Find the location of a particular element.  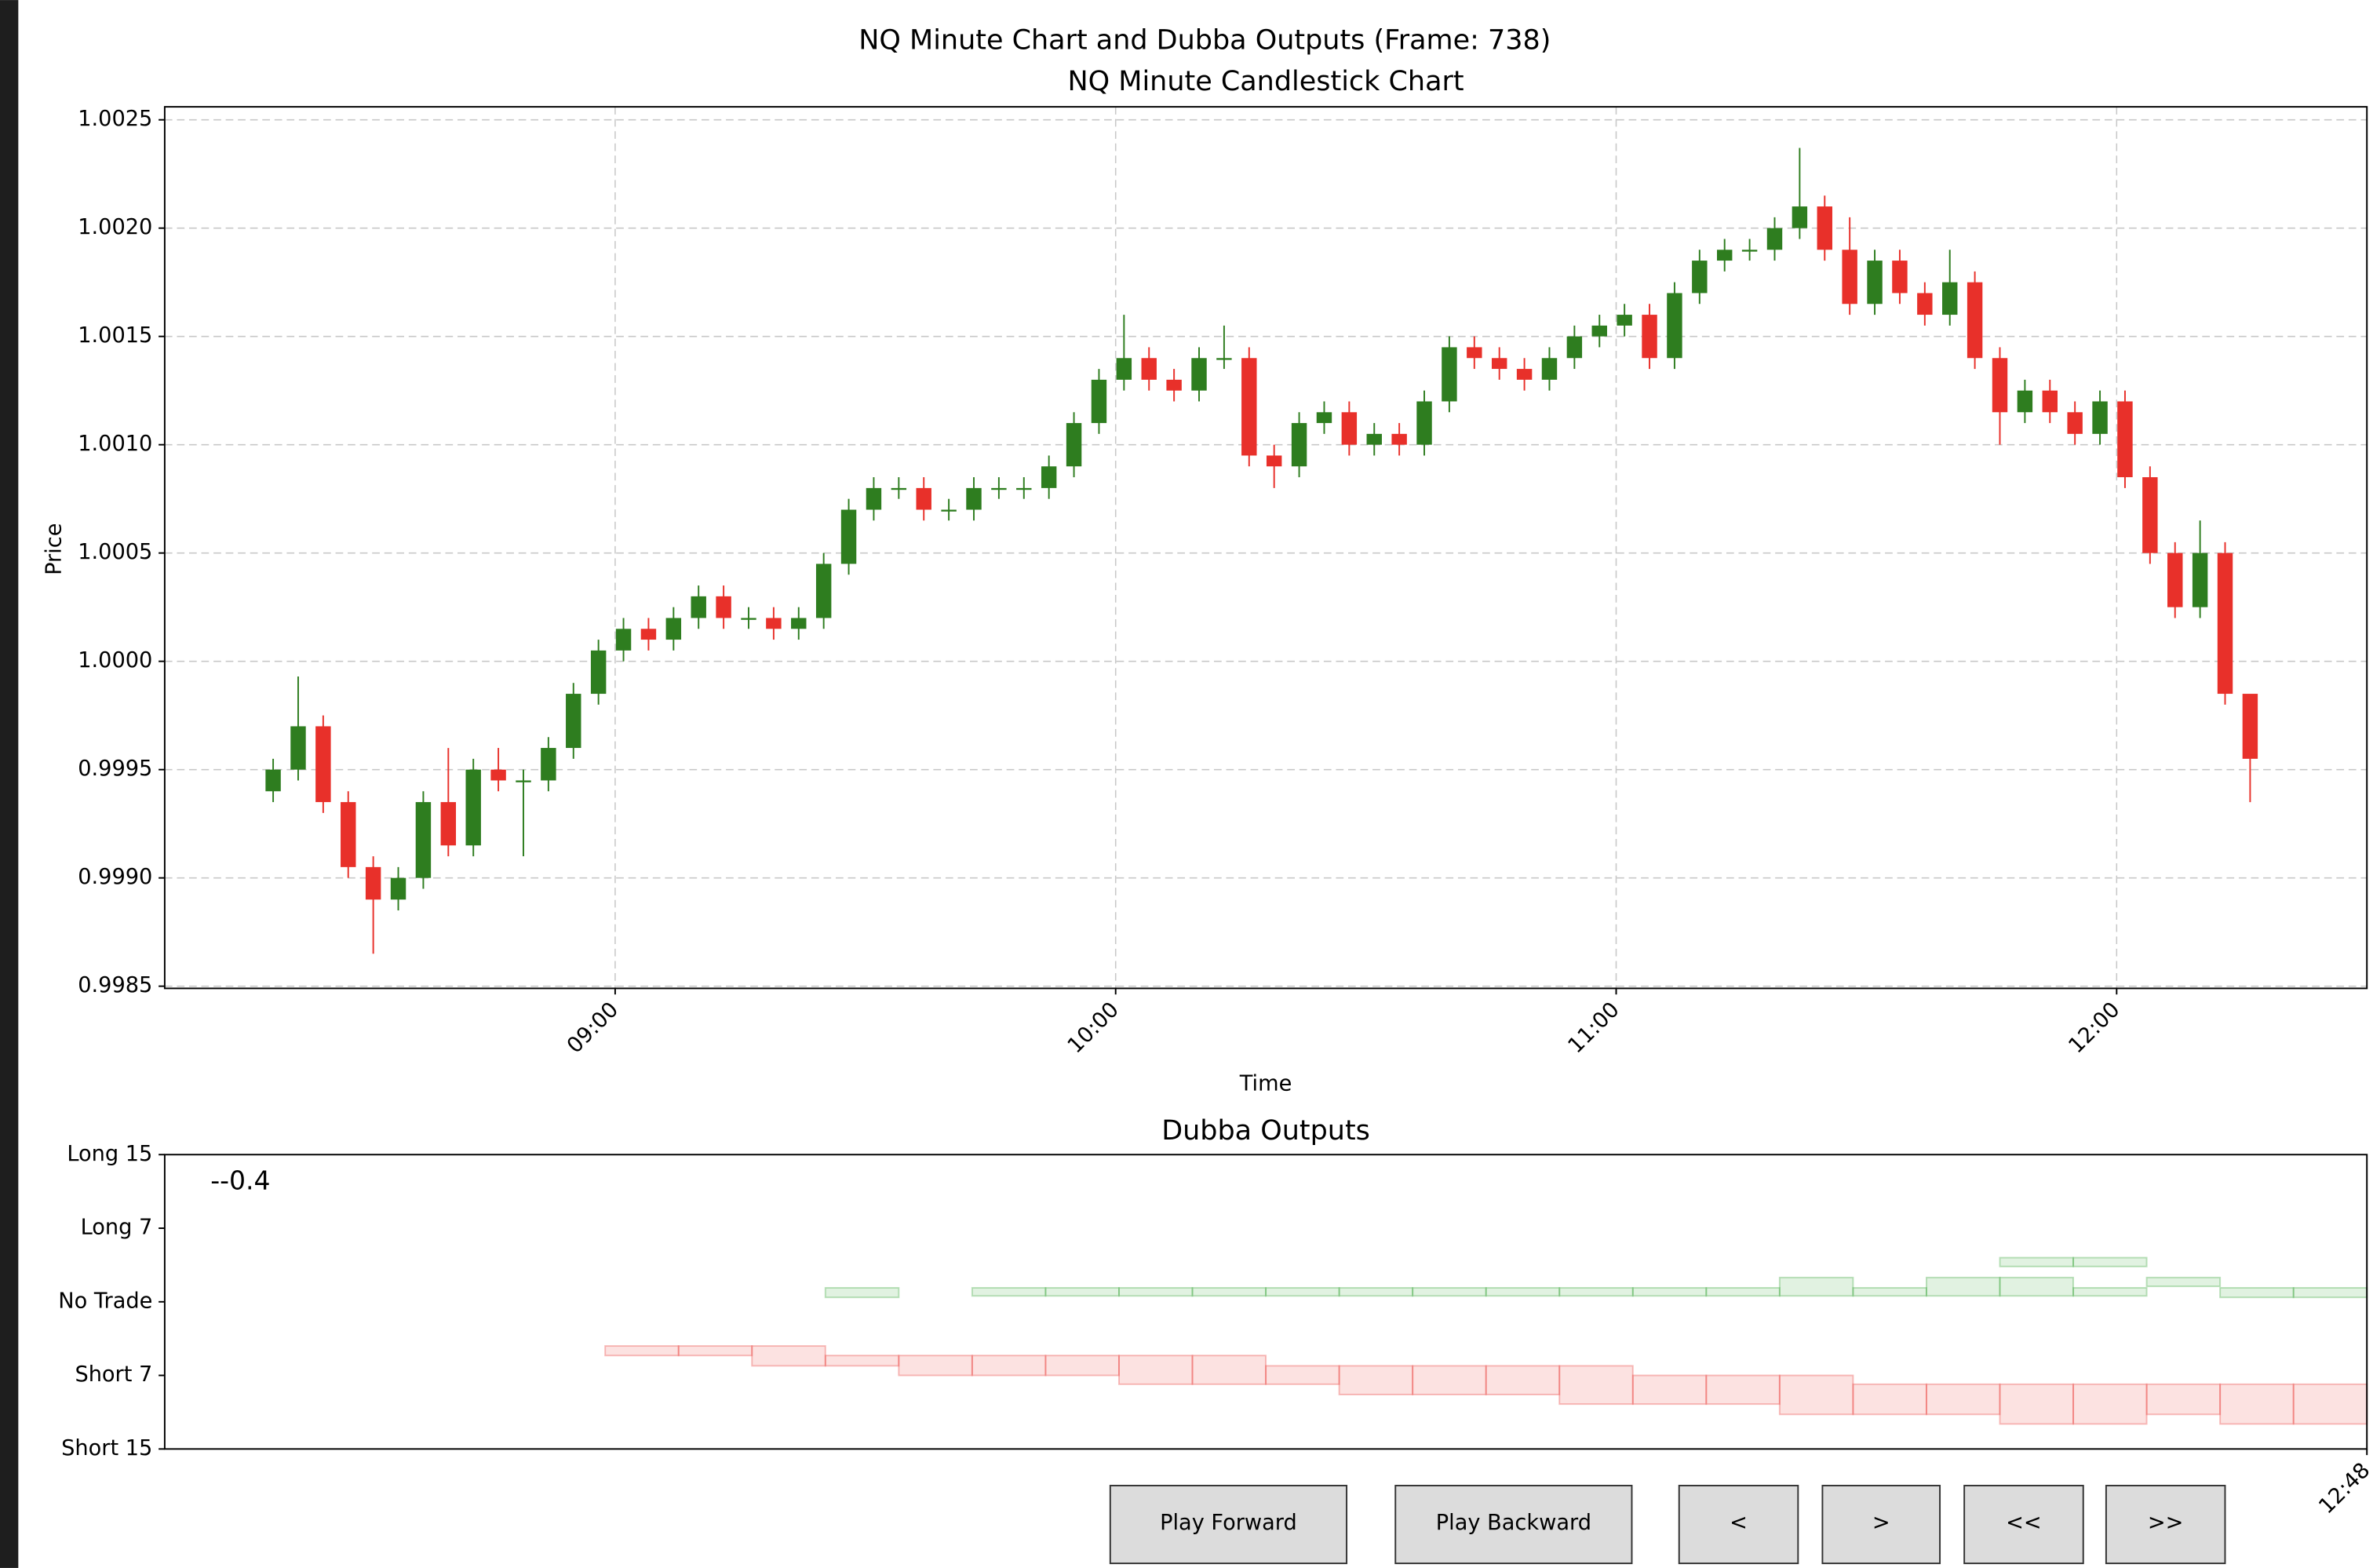

control-button: < is located at coordinates (1738, 1525).